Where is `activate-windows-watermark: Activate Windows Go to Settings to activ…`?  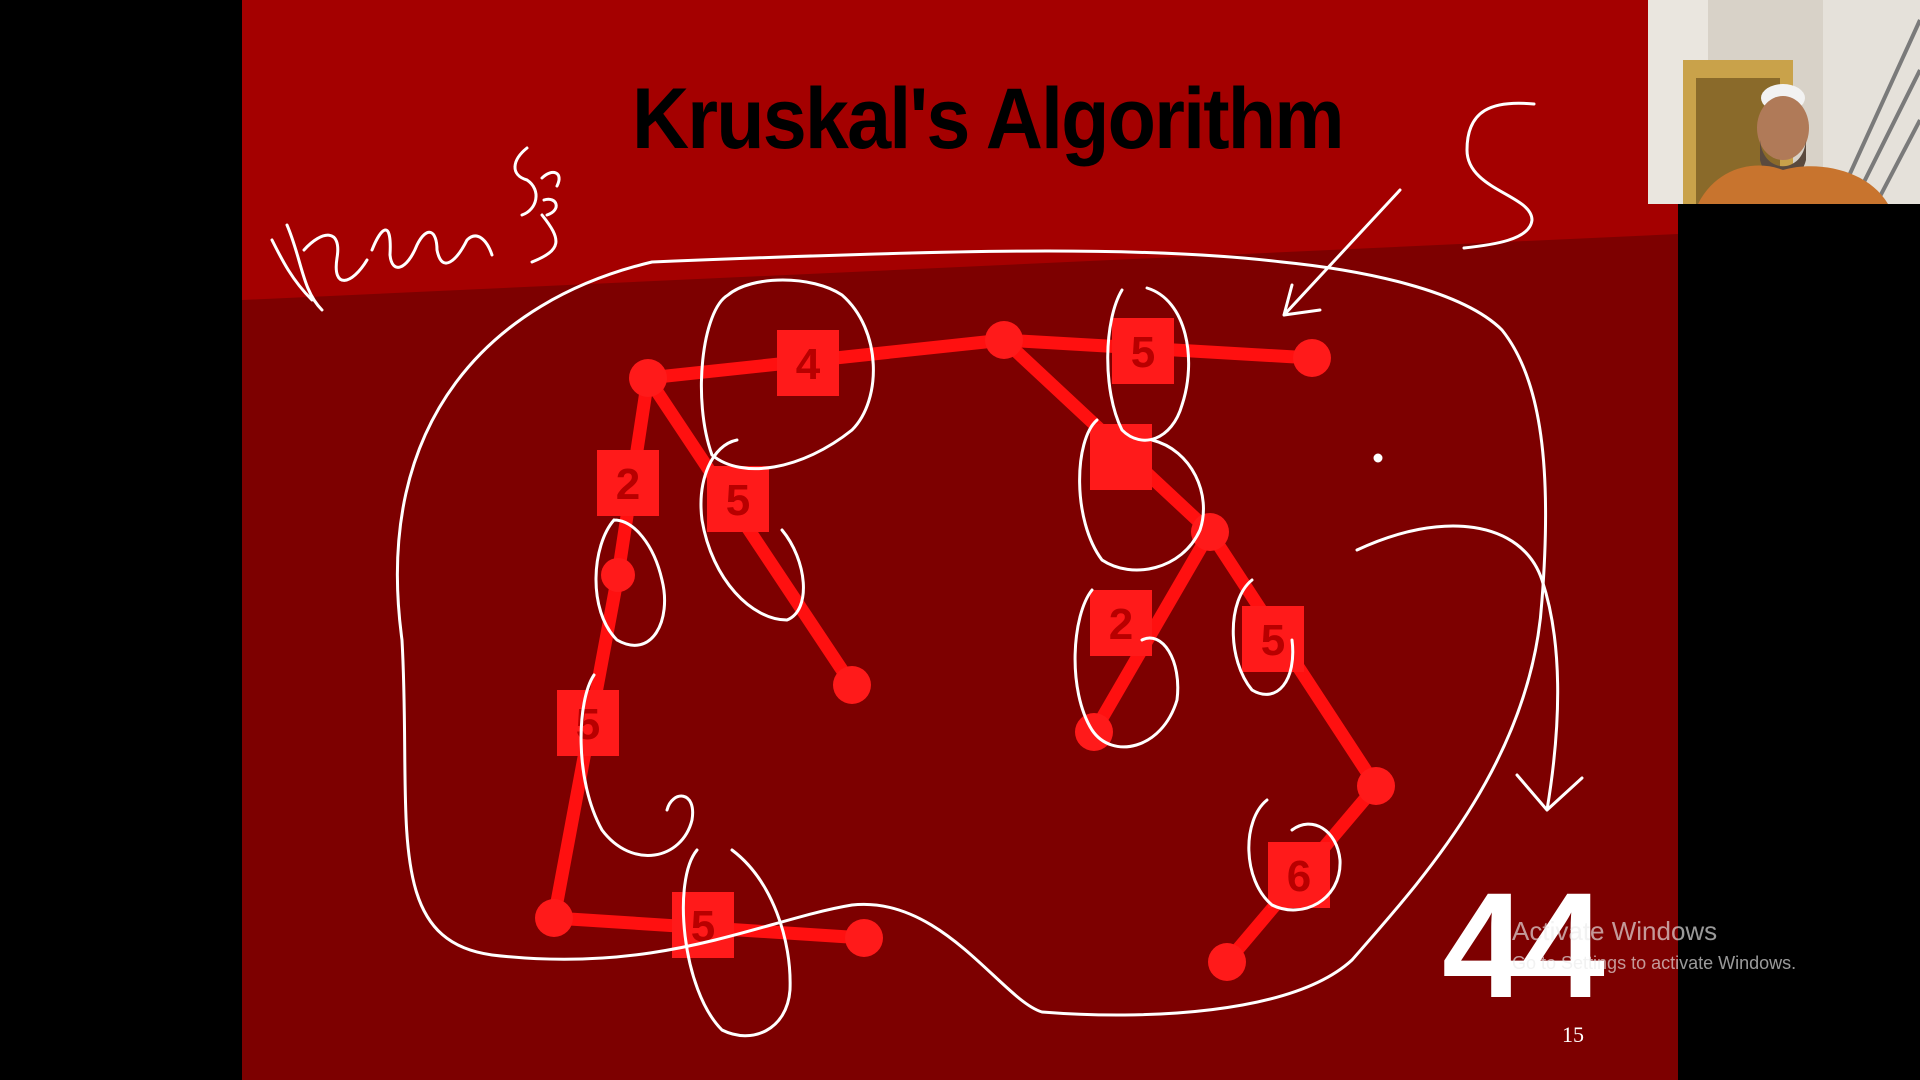
activate-windows-watermark: Activate Windows Go to Settings to activ… is located at coordinates (1654, 945).